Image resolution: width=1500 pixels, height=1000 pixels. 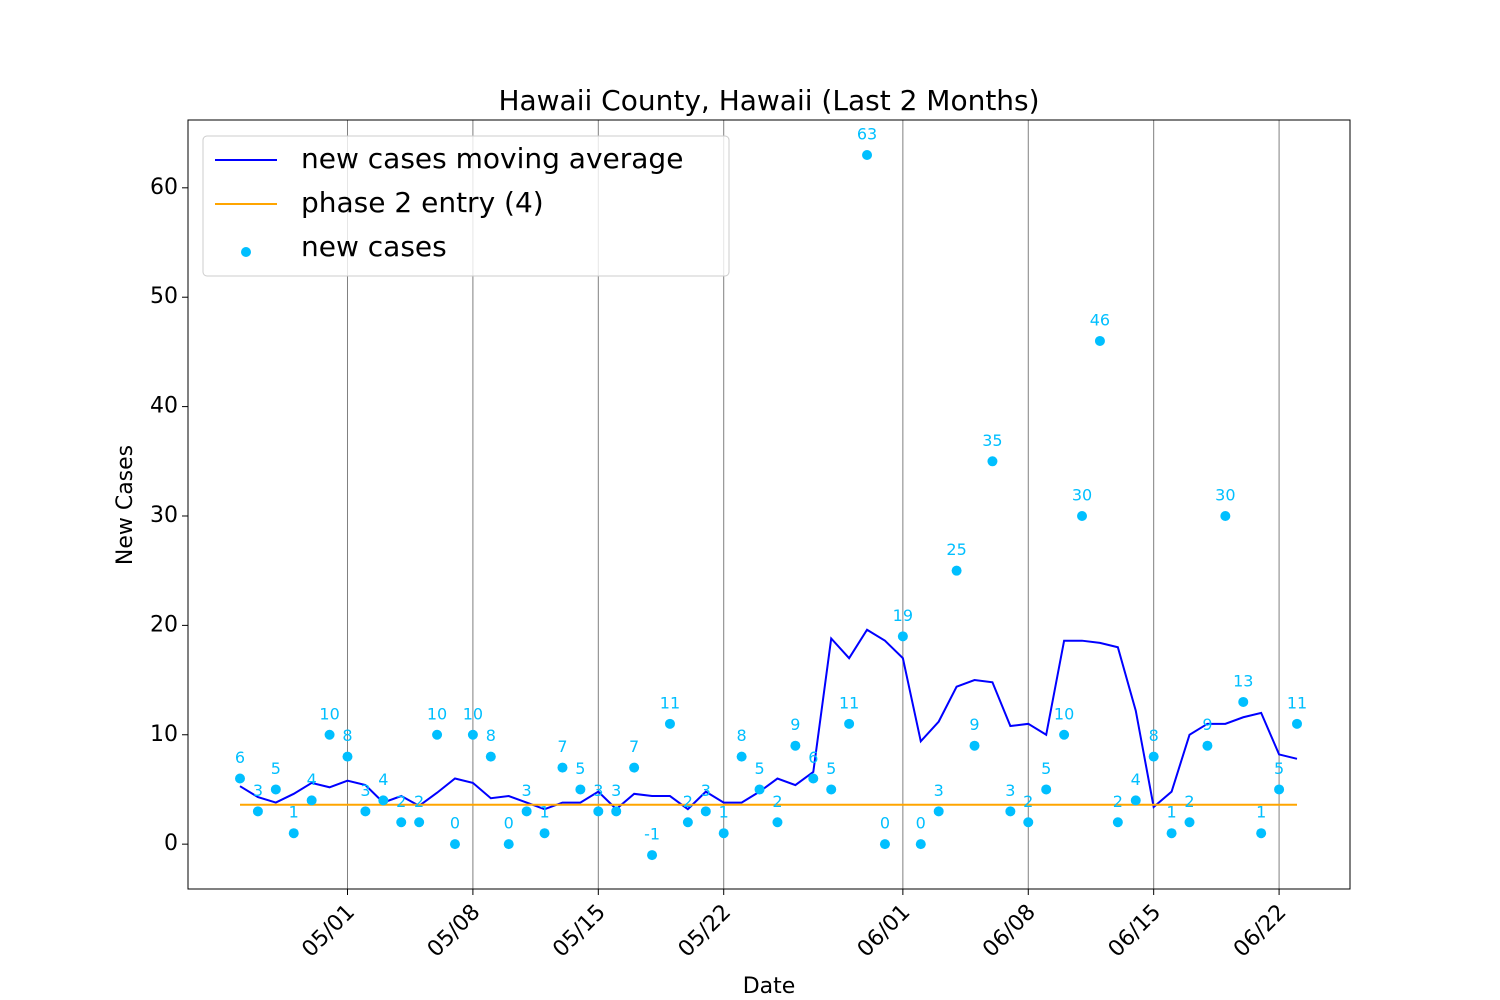 What do you see at coordinates (164, 296) in the screenshot?
I see `y-tick-label: 50` at bounding box center [164, 296].